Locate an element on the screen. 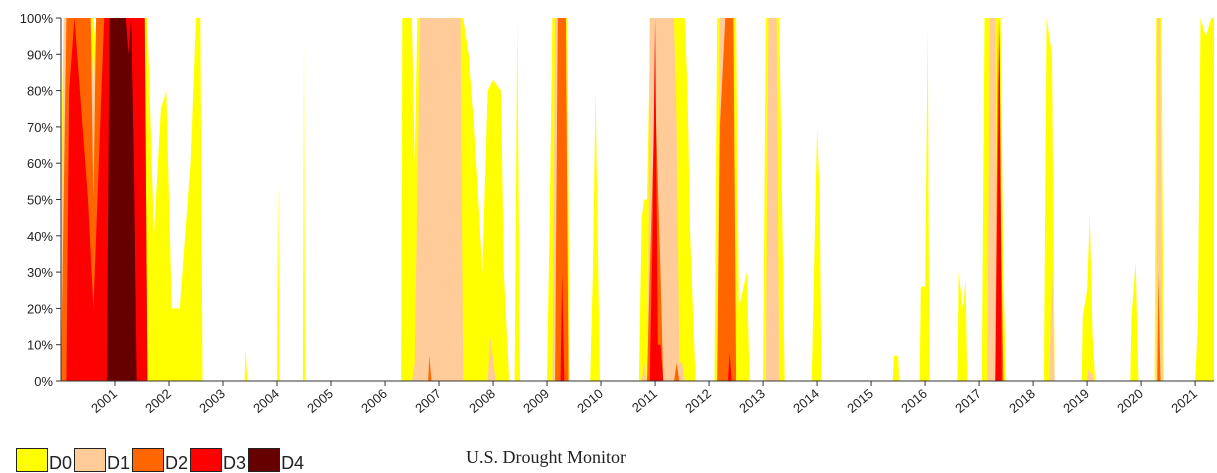 The image size is (1217, 473). x-tick-label: 2010 is located at coordinates (590, 401).